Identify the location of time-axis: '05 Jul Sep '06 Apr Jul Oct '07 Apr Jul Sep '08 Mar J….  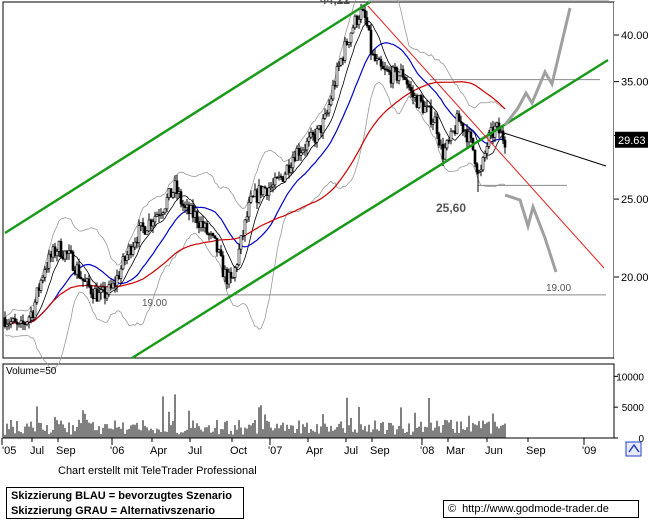
(321, 447).